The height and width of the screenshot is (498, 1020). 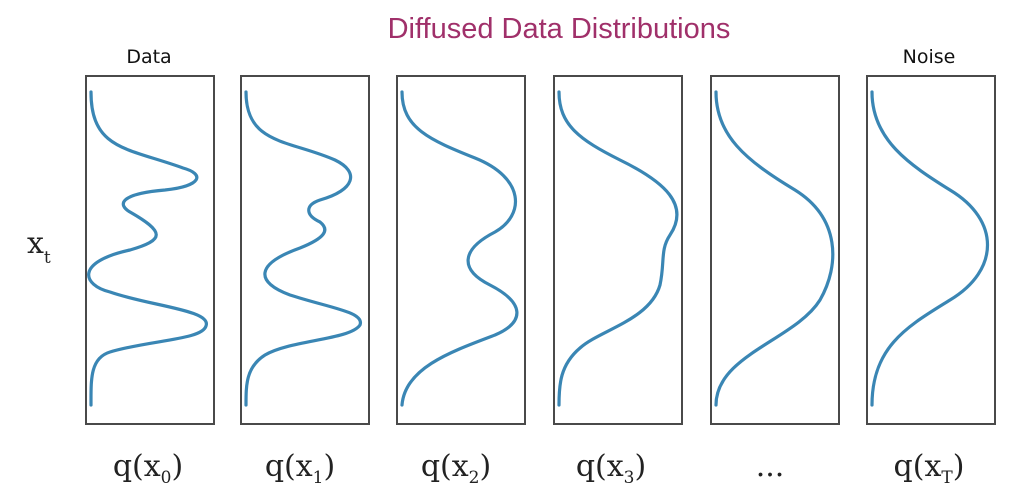 I want to click on axis-label: xt, so click(x=39, y=247).